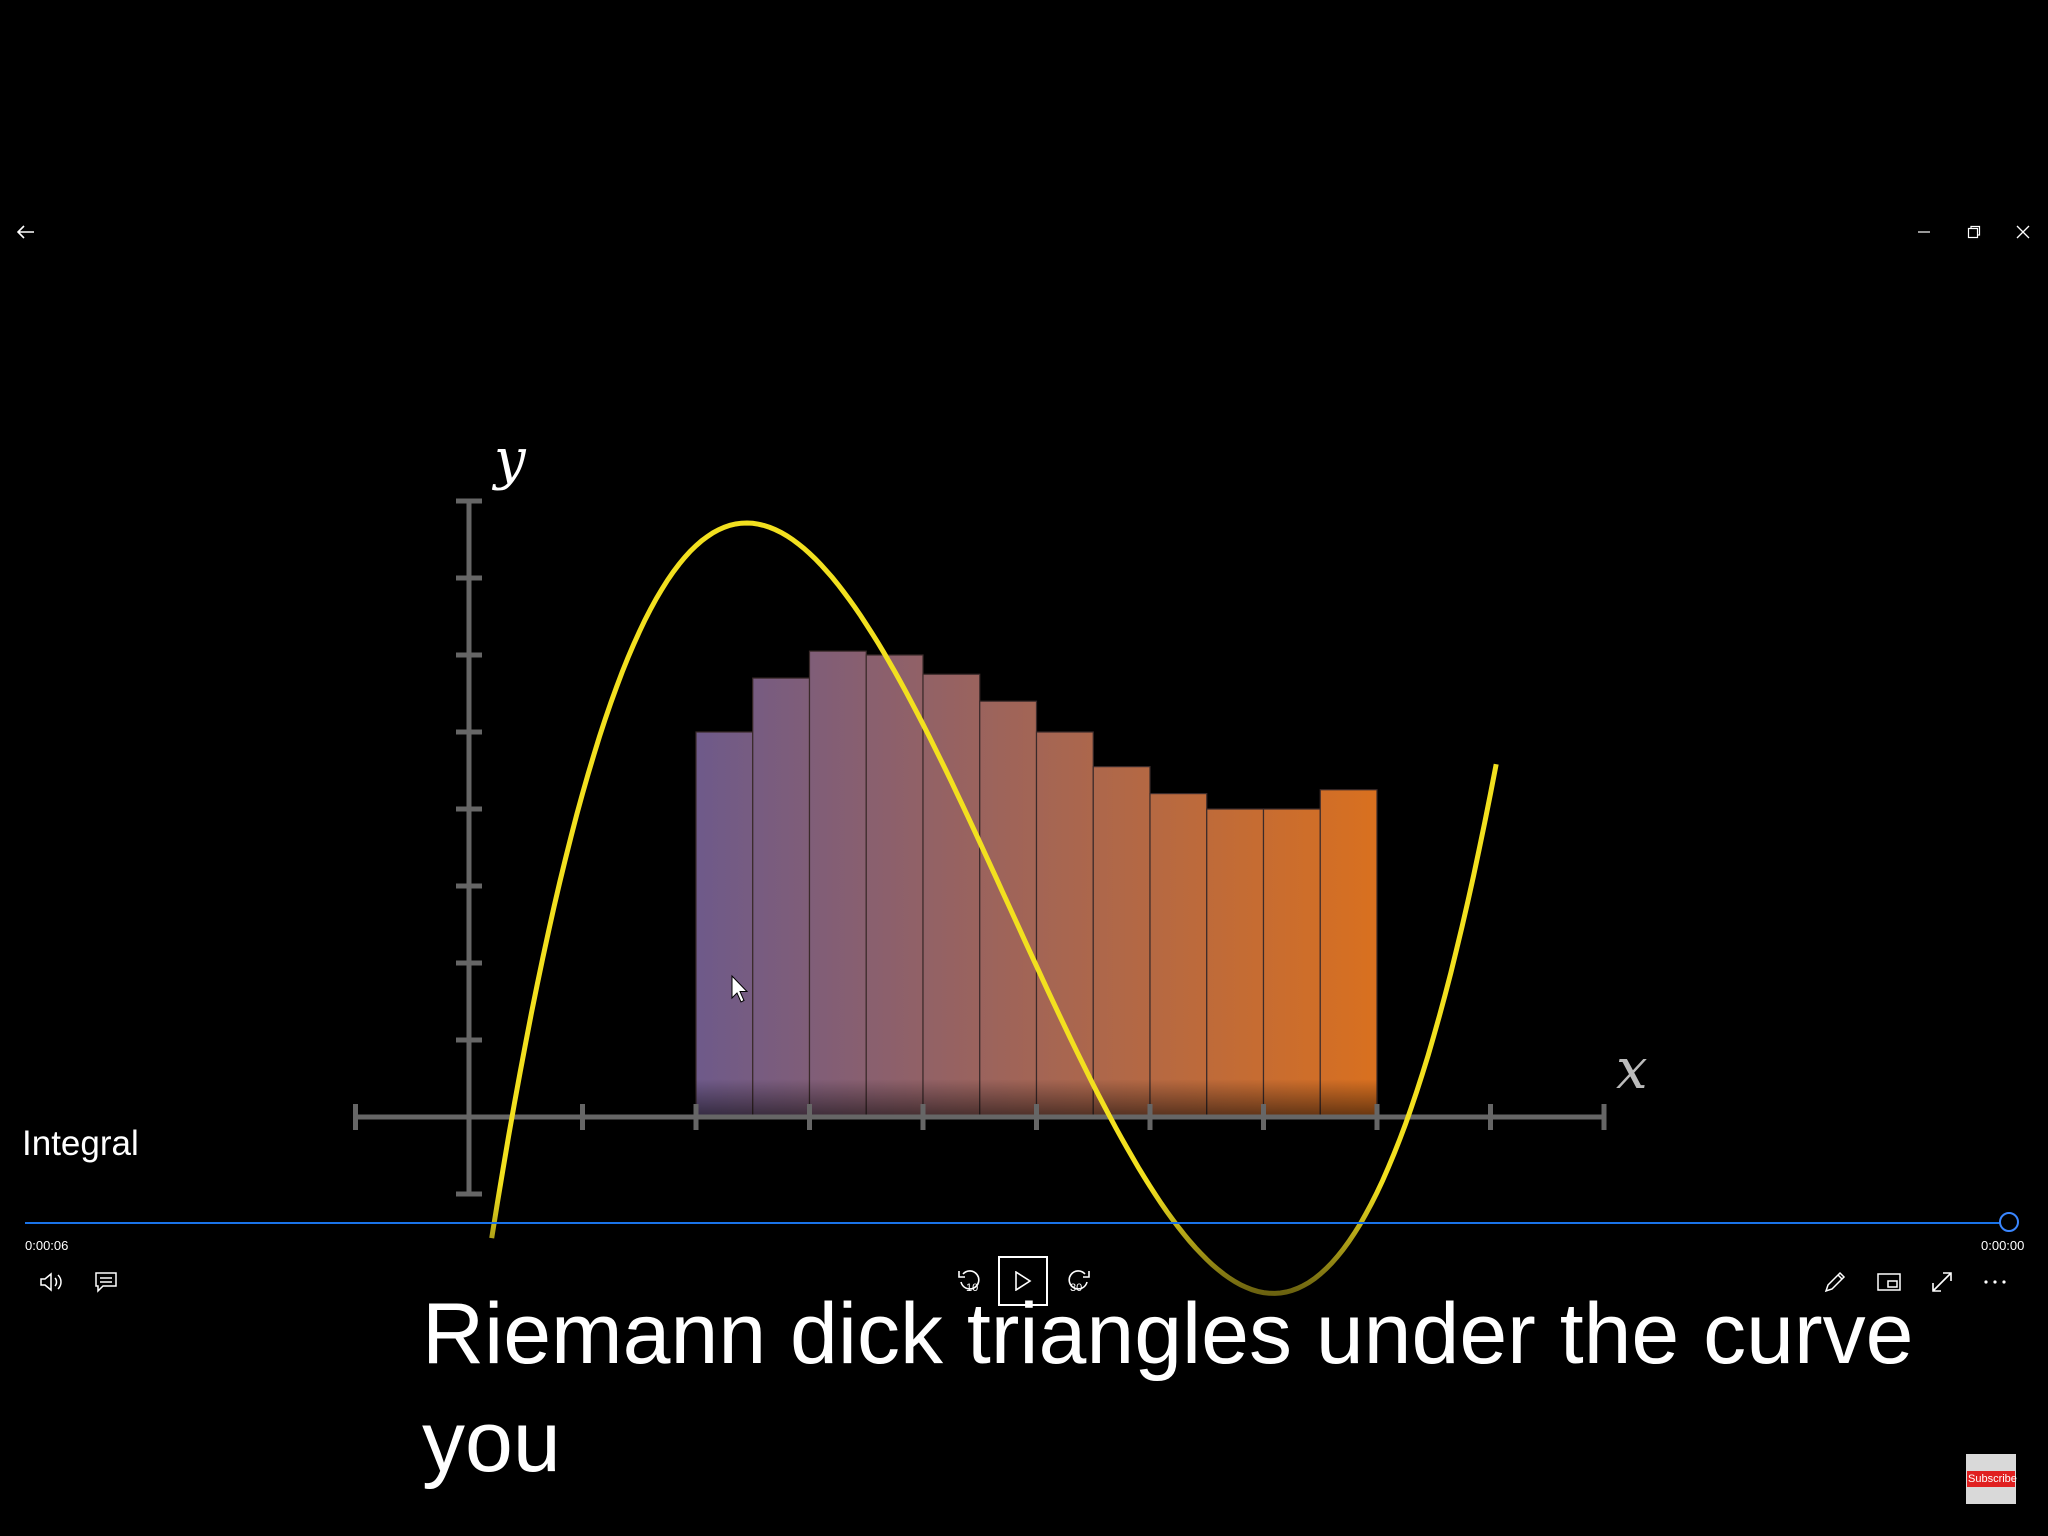 The width and height of the screenshot is (2048, 1536). I want to click on minimize-button, so click(1924, 232).